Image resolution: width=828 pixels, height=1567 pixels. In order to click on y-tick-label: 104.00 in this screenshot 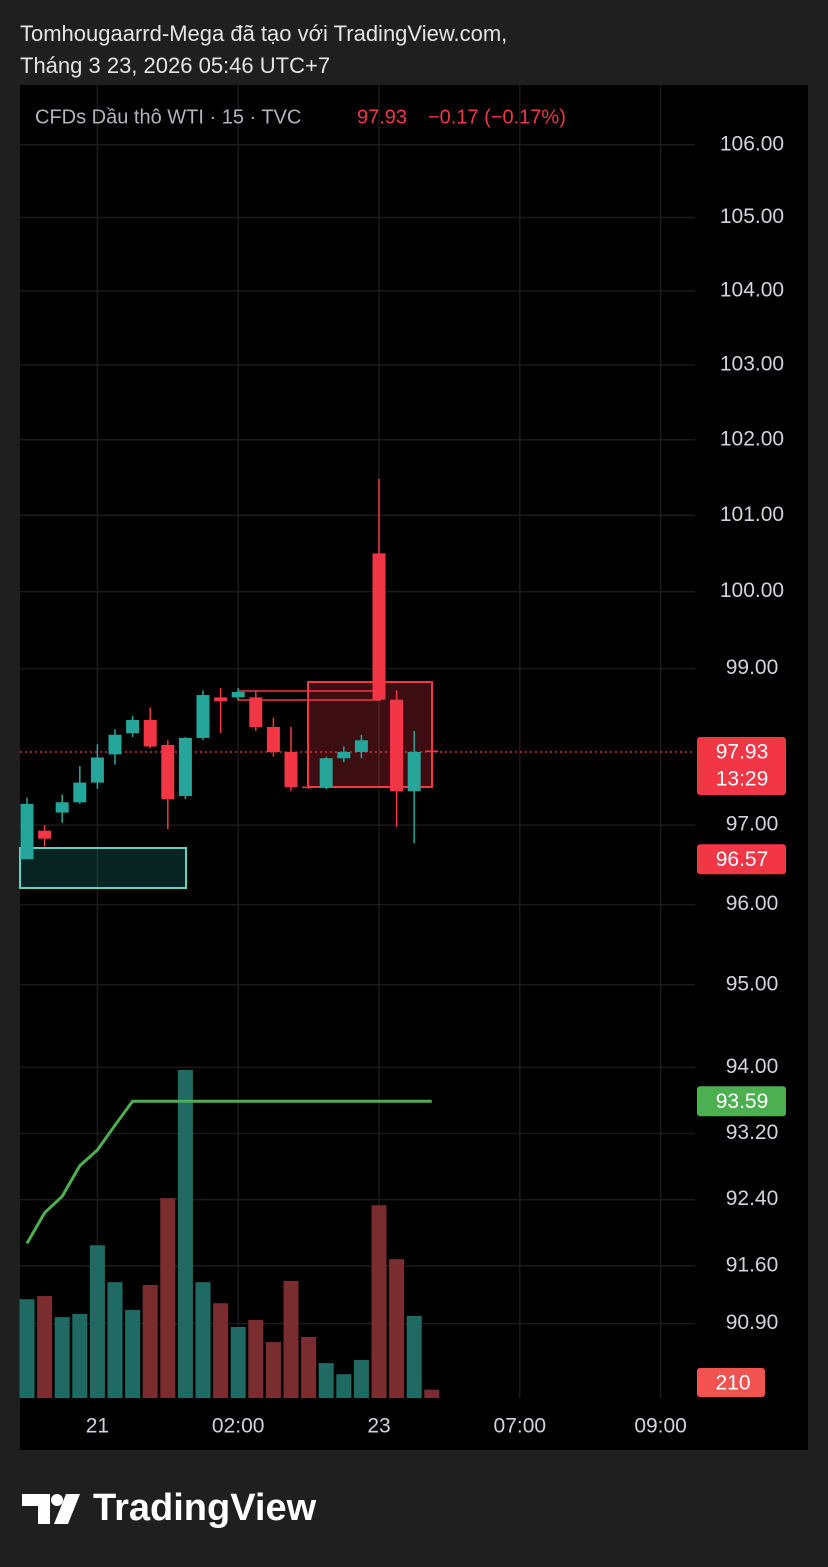, I will do `click(752, 289)`.